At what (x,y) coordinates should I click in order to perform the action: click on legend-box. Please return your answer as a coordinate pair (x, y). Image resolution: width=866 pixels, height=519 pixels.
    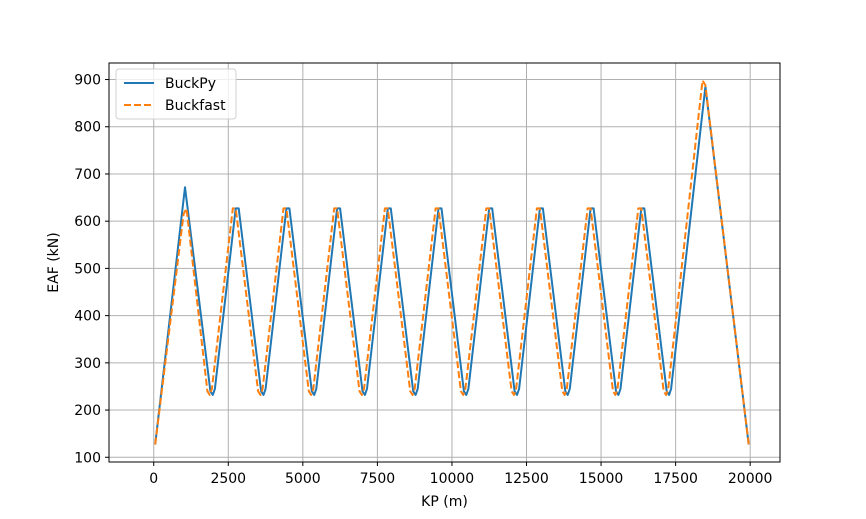
    Looking at the image, I should click on (176, 94).